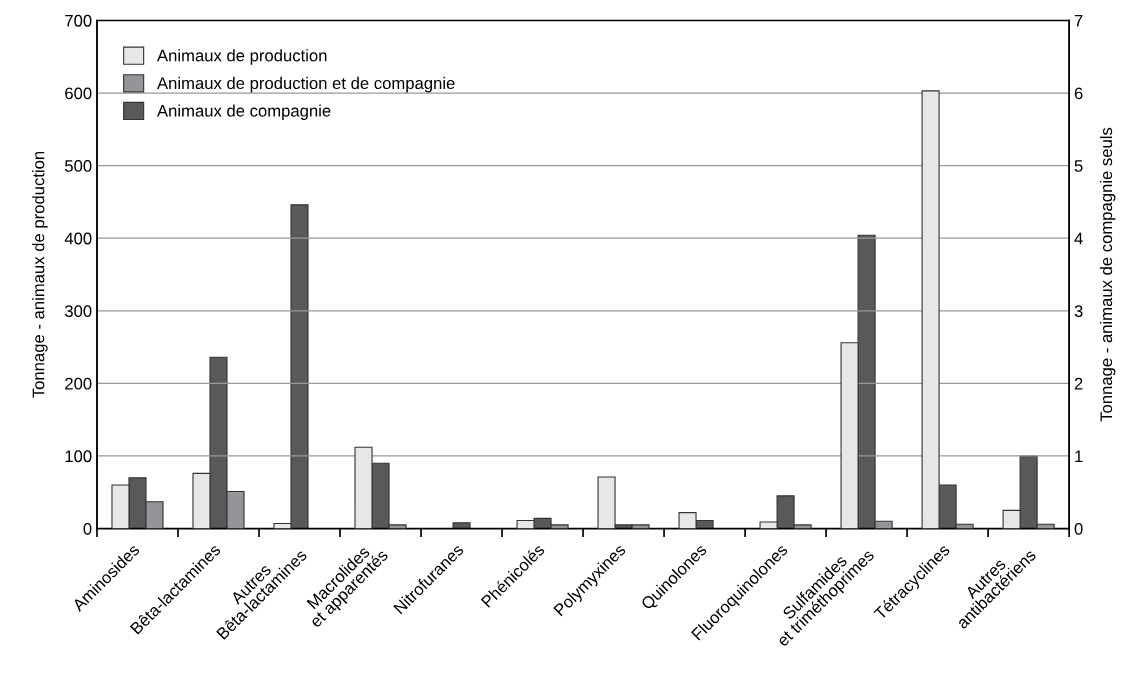 The image size is (1141, 682). I want to click on y2-tick-label: 4, so click(1078, 238).